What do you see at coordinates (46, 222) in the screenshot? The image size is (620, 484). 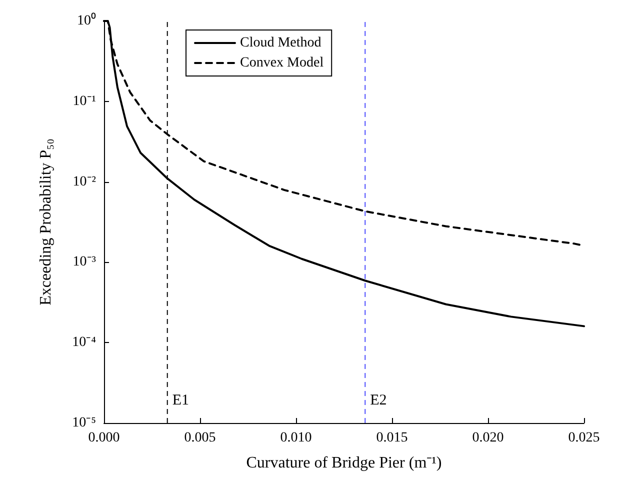 I see `y-axis-title: Exceeding Probability P₅₀` at bounding box center [46, 222].